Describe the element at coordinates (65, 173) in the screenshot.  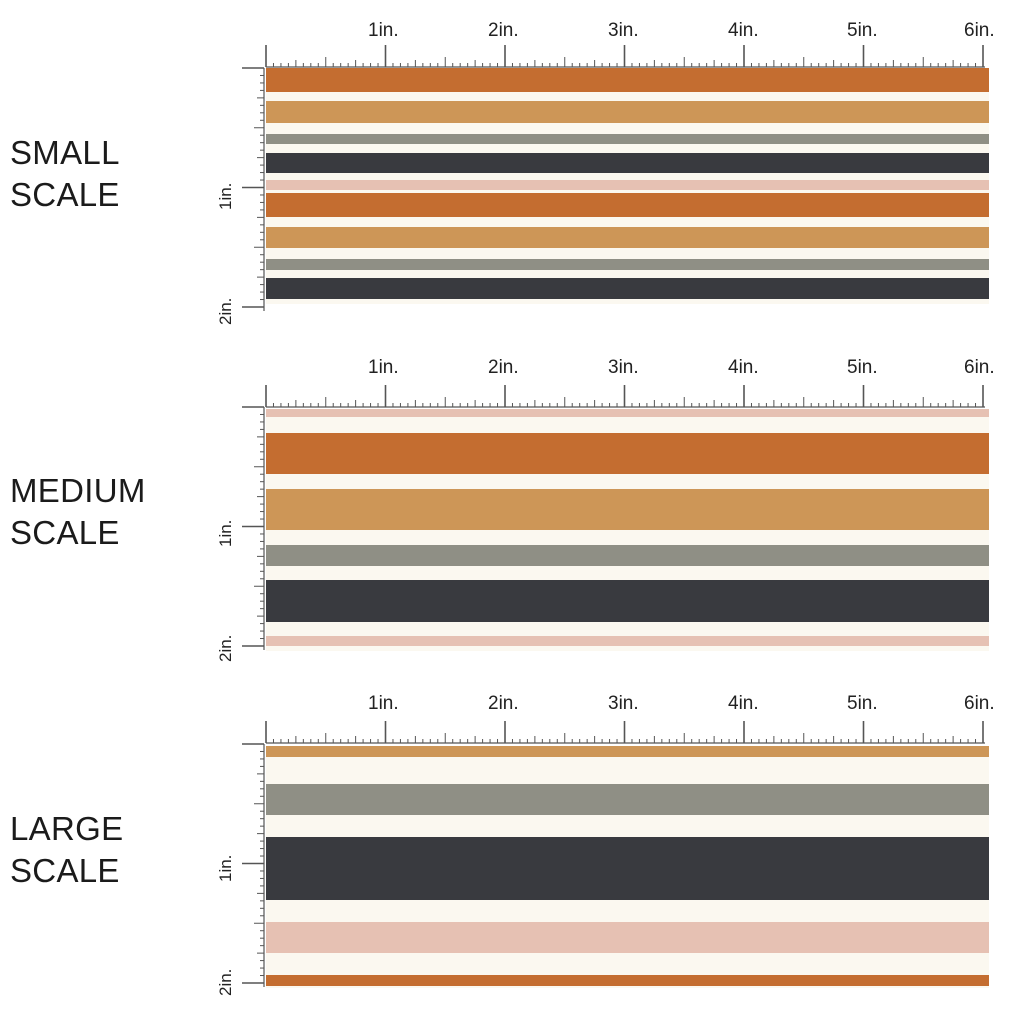
I see `scale-label: SMALL SCALE` at that location.